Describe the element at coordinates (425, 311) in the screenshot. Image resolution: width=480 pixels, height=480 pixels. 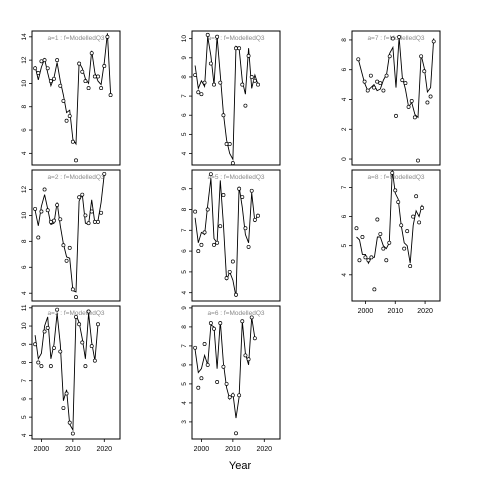
I see `x-tick-label: 2020` at that location.